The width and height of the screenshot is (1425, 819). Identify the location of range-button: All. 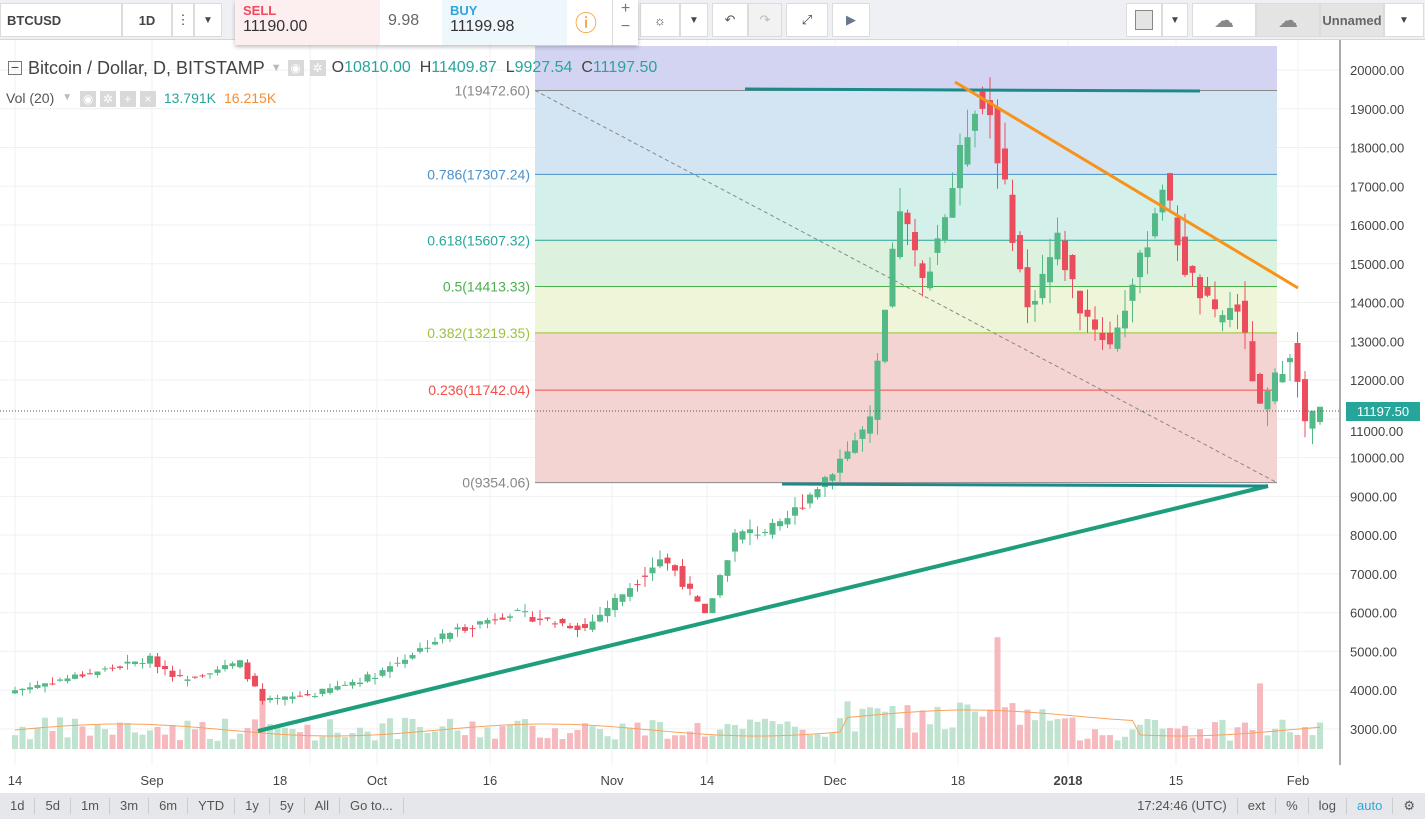
(323, 806).